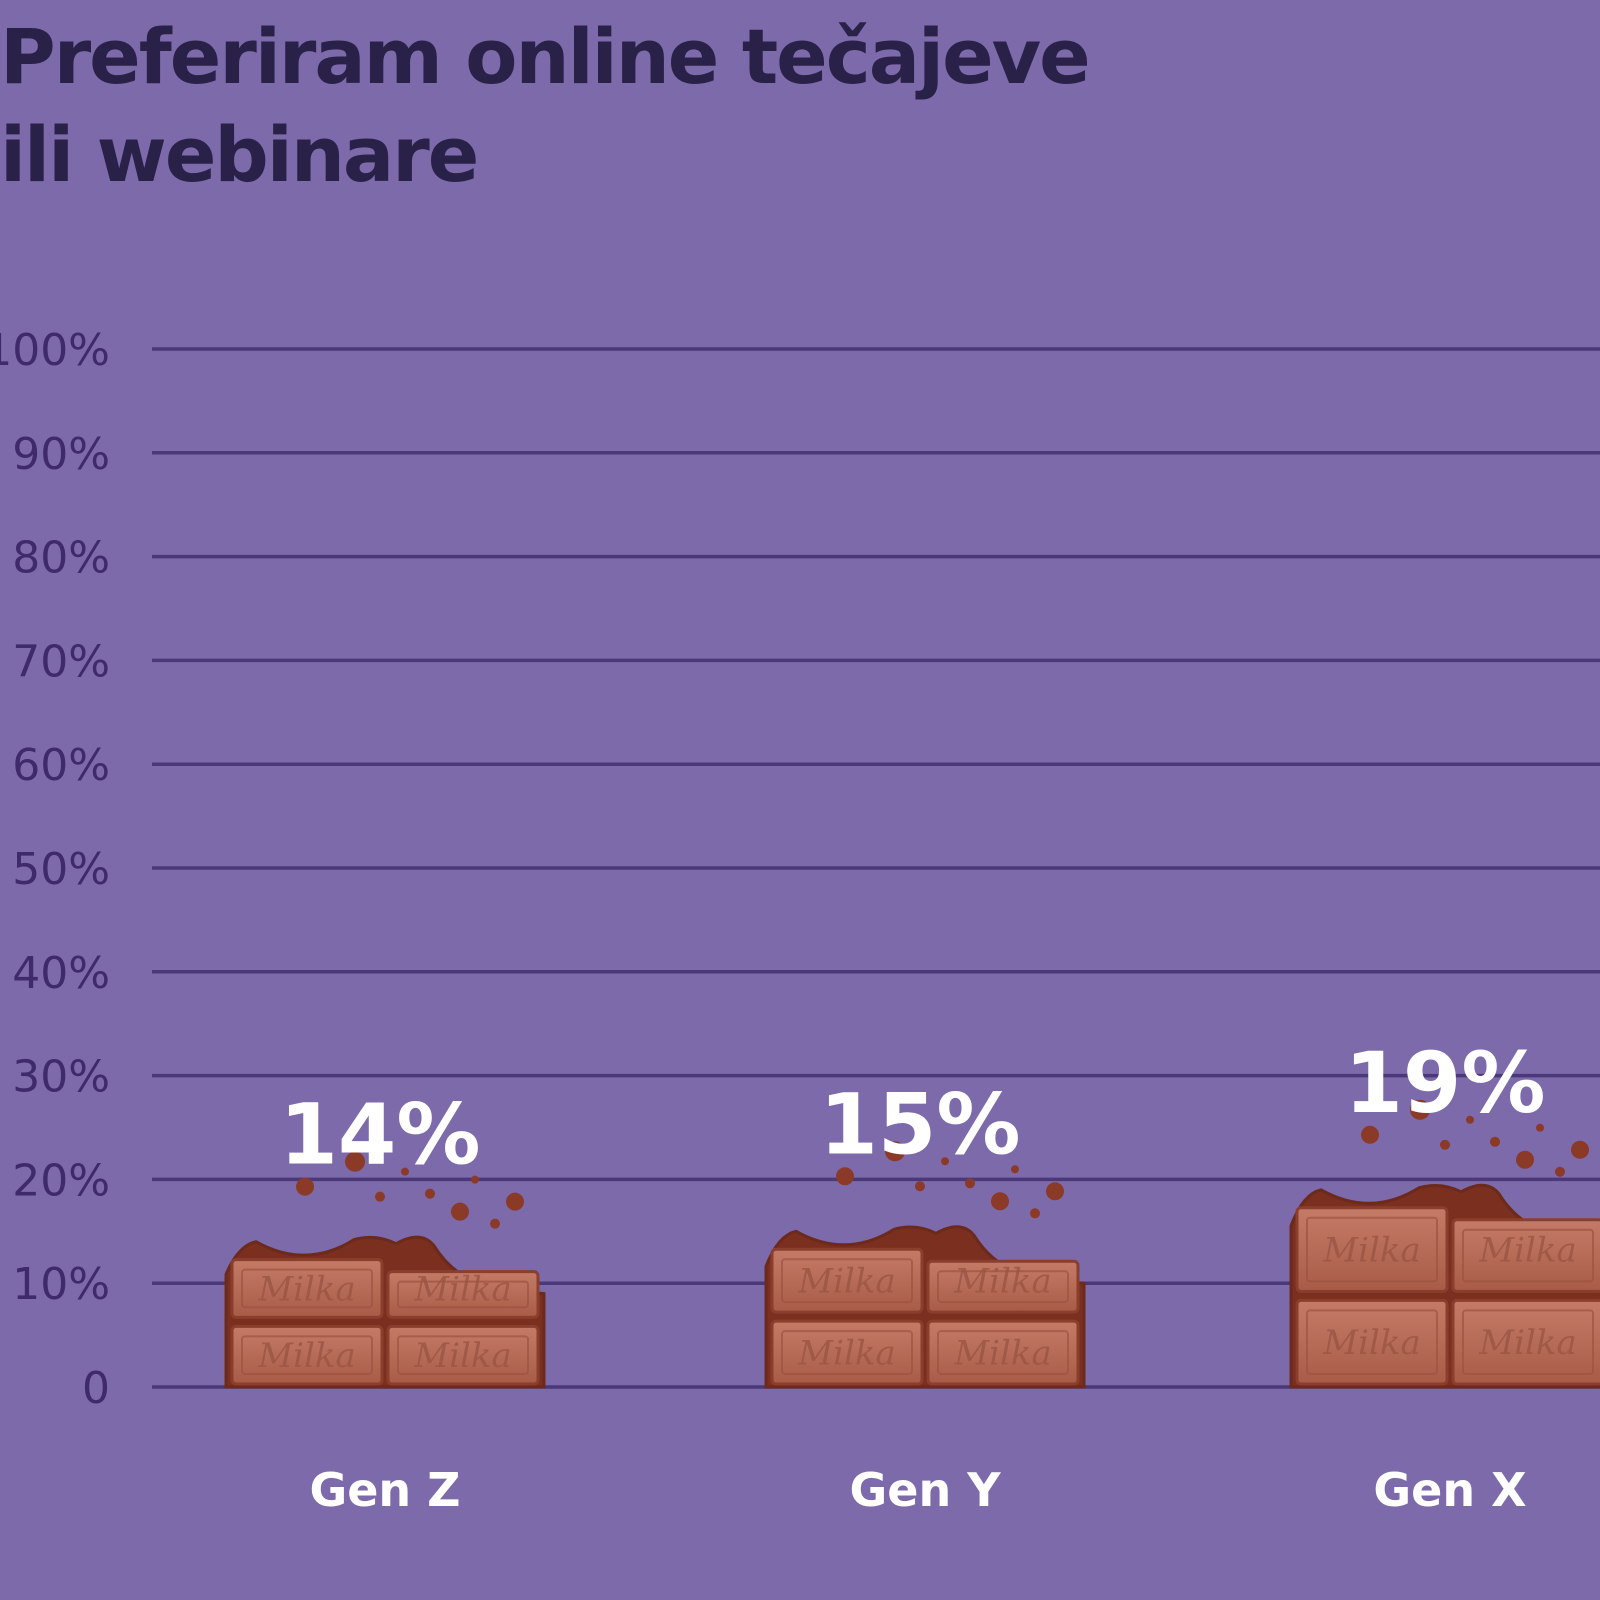 Image resolution: width=1600 pixels, height=1600 pixels. Describe the element at coordinates (61, 454) in the screenshot. I see `y-tick-label: 90%` at that location.